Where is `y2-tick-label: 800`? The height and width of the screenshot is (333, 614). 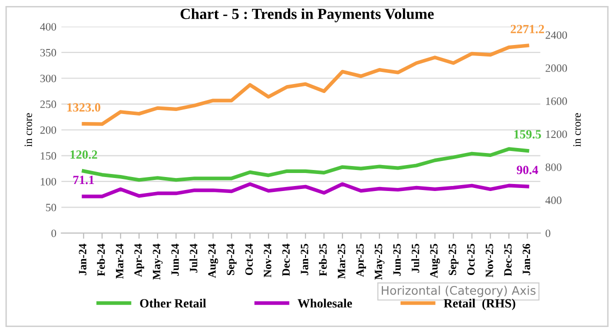
y2-tick-label: 800 is located at coordinates (554, 167).